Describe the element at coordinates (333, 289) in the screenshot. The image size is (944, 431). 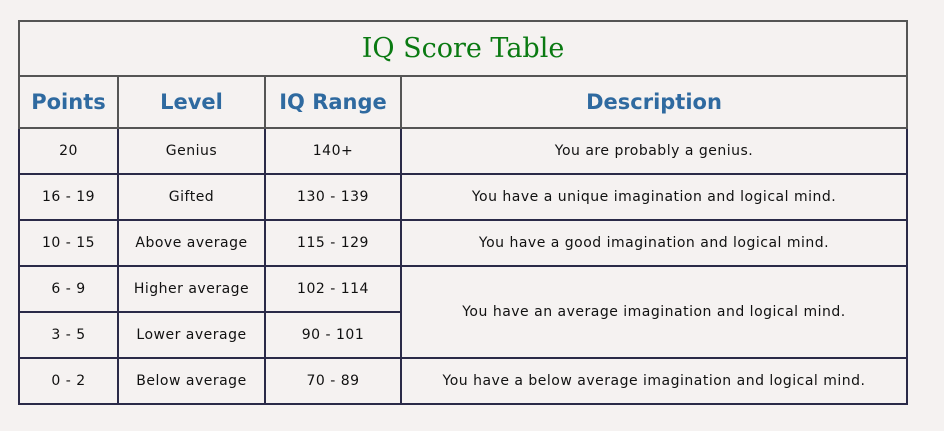
I see `cell-range: 102 - 114` at that location.